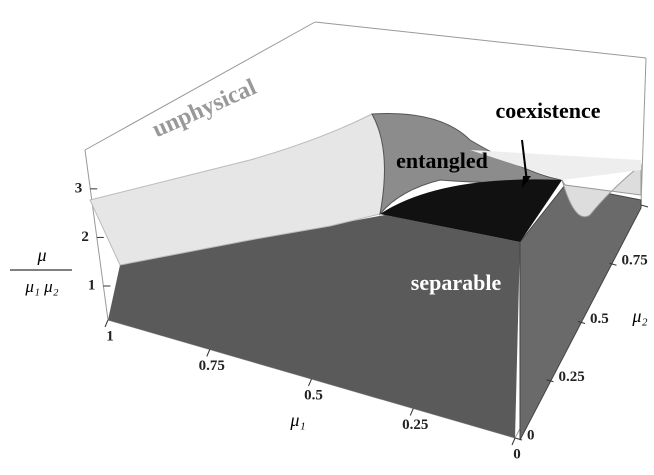  Describe the element at coordinates (110, 336) in the screenshot. I see `x-tick-label: 1` at that location.